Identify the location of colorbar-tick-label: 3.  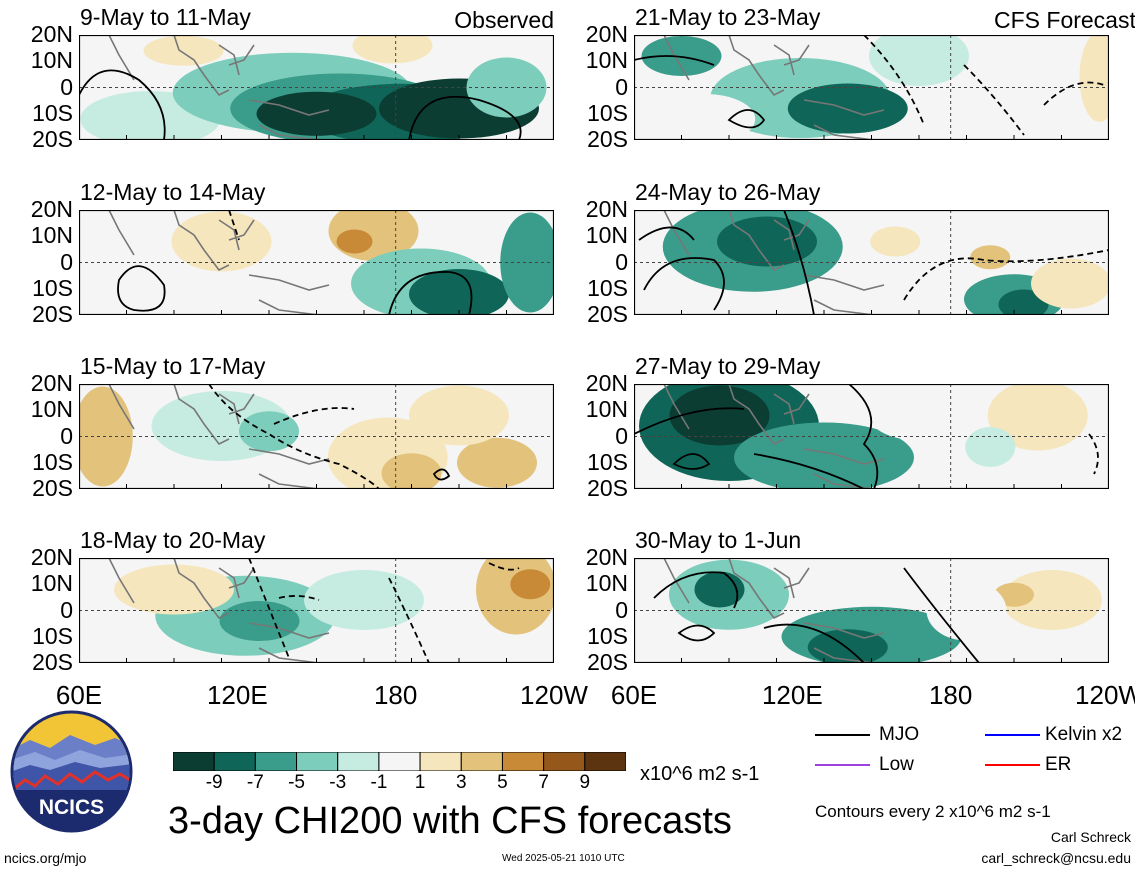
(461, 782).